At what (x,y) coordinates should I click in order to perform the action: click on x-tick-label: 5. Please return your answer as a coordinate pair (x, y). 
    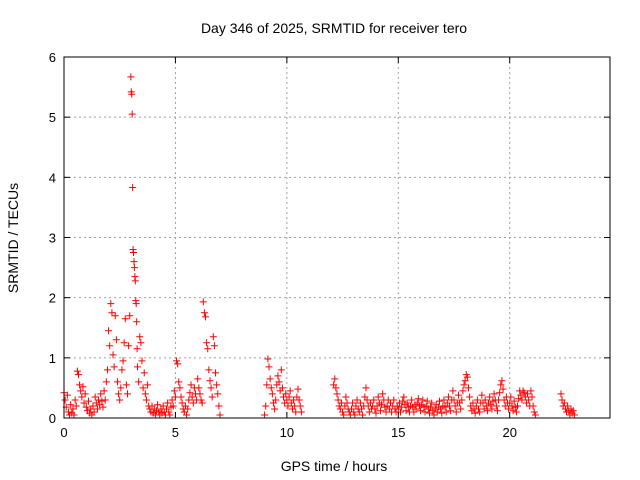
    Looking at the image, I should click on (175, 432).